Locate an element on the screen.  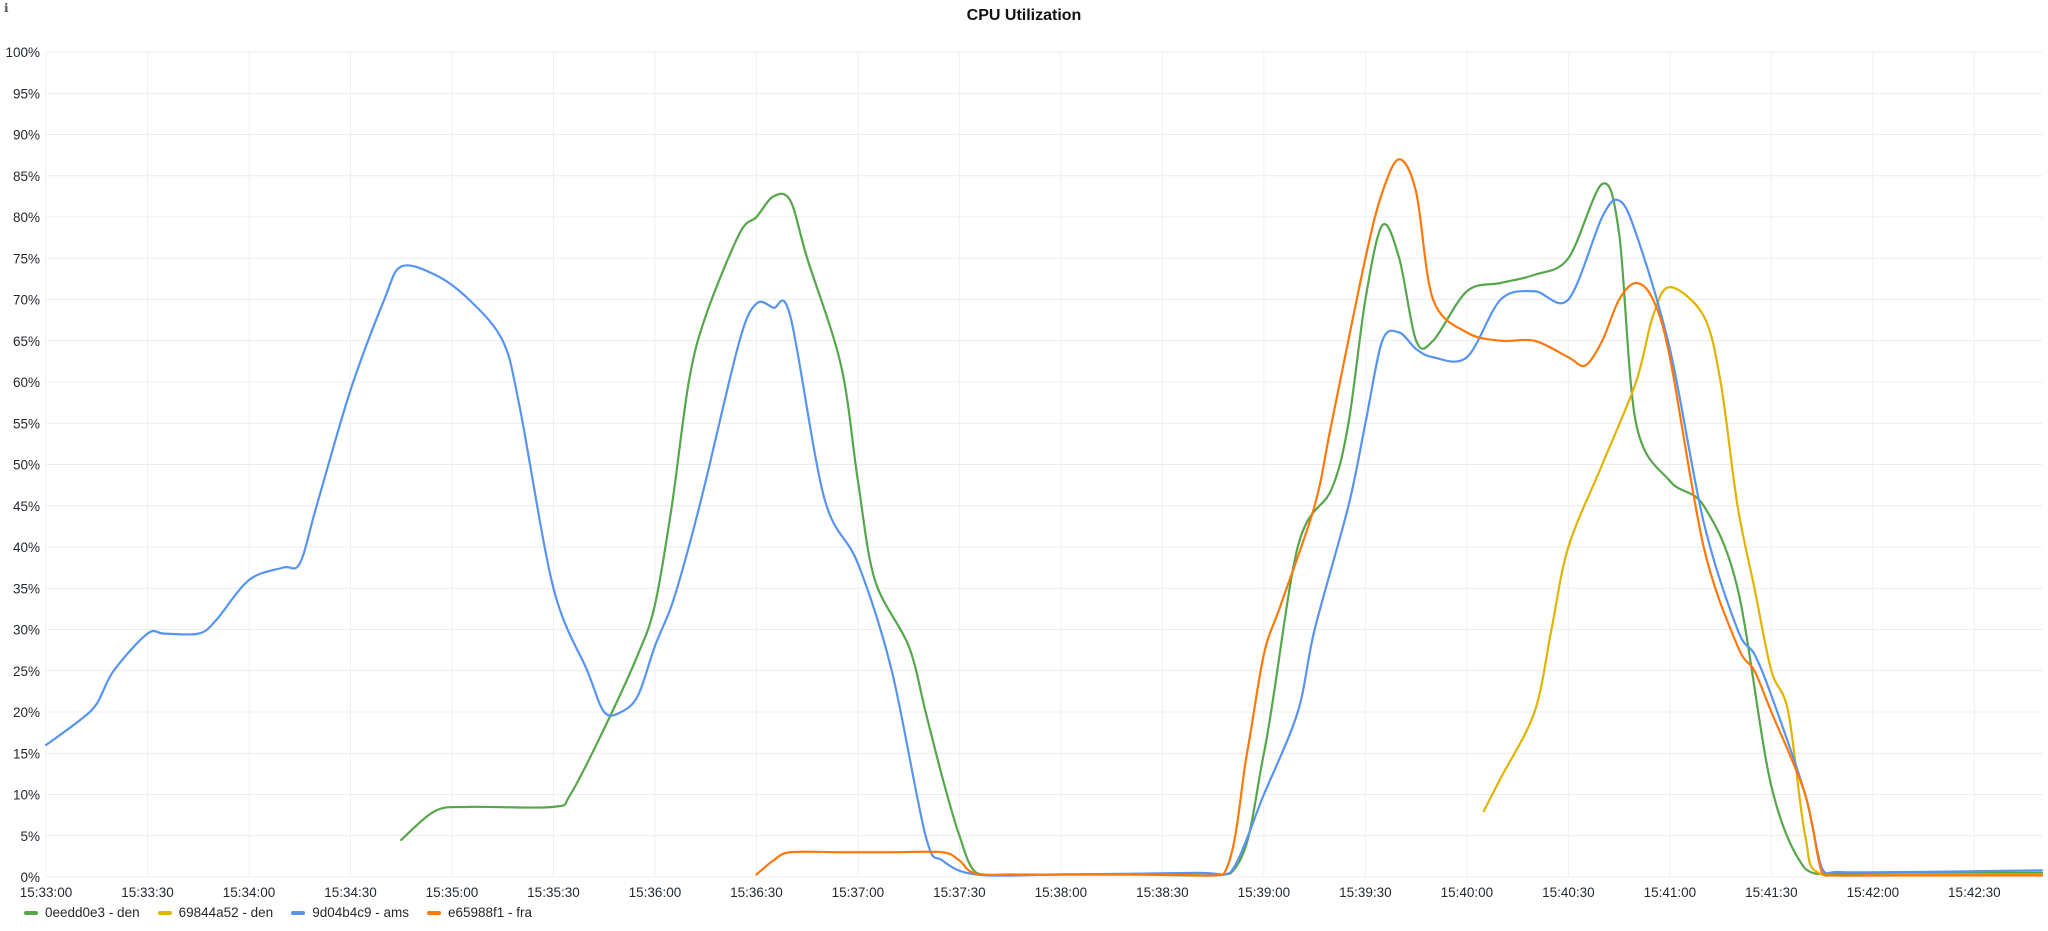
y-tick-label: 55% is located at coordinates (26, 423).